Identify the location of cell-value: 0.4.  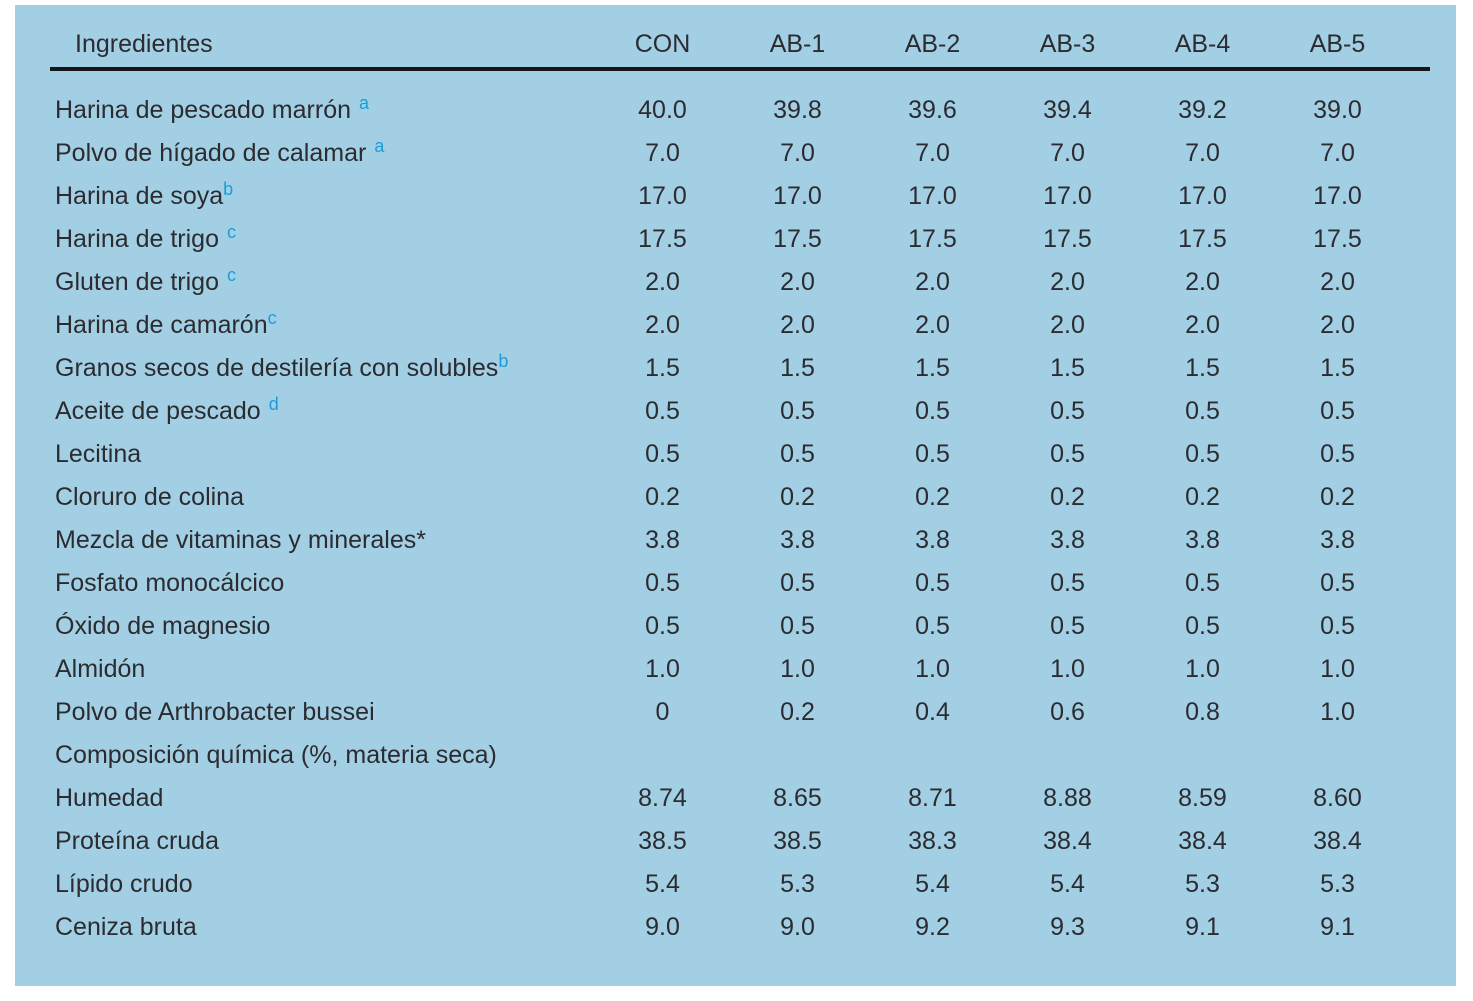
(932, 712).